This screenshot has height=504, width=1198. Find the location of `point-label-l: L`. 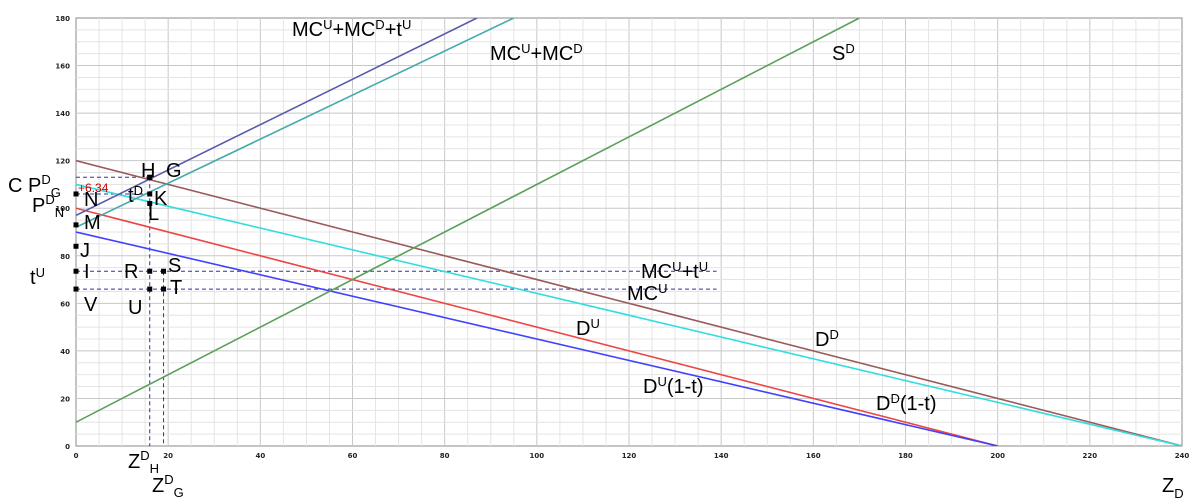

point-label-l: L is located at coordinates (153, 214).